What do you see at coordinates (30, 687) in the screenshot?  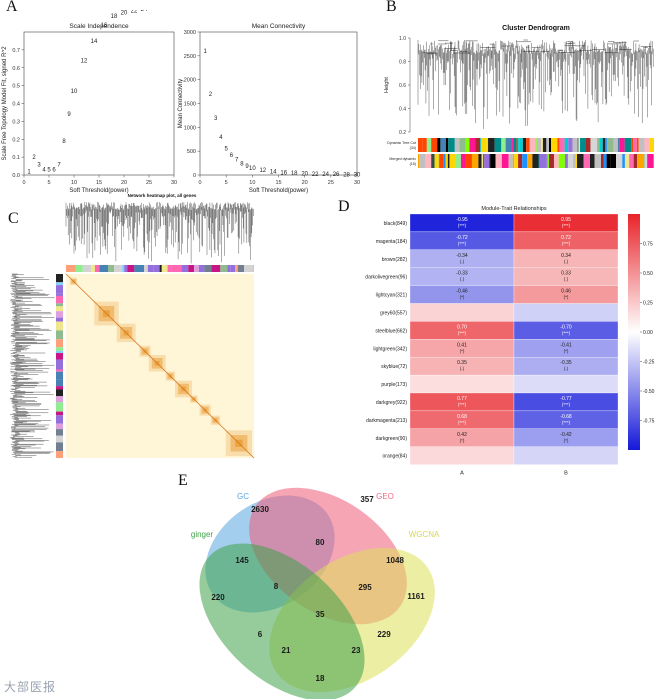 I see `watermark: 大部医报` at bounding box center [30, 687].